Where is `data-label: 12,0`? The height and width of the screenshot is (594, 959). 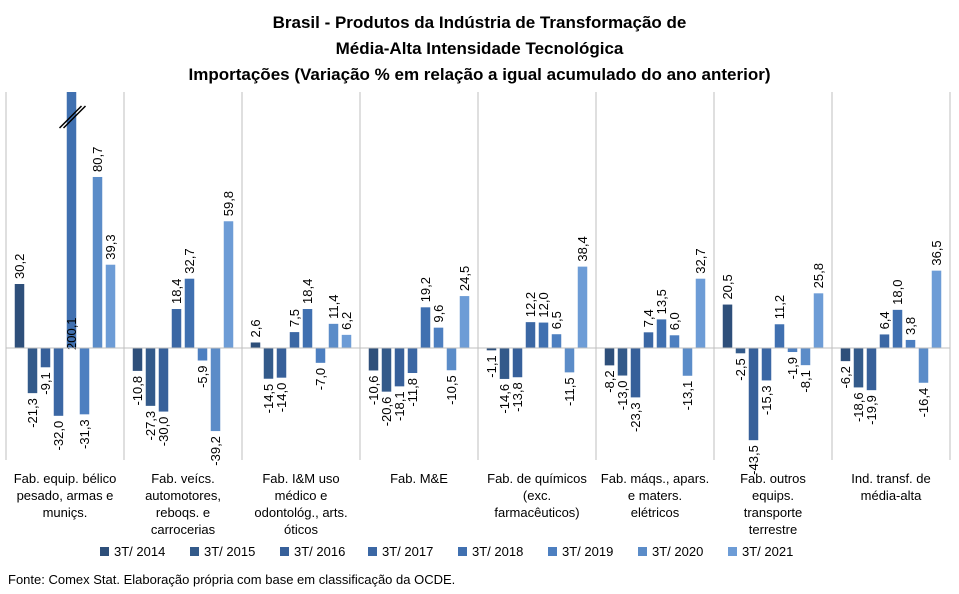
data-label: 12,0 is located at coordinates (543, 304).